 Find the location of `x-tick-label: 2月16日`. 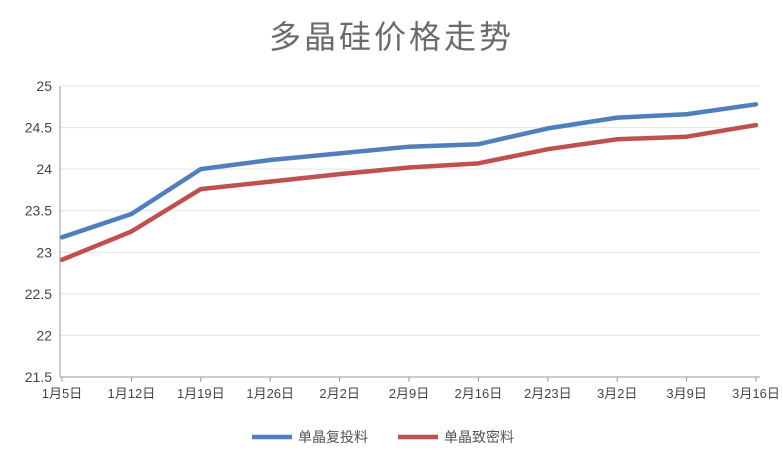

x-tick-label: 2月16日 is located at coordinates (479, 393).